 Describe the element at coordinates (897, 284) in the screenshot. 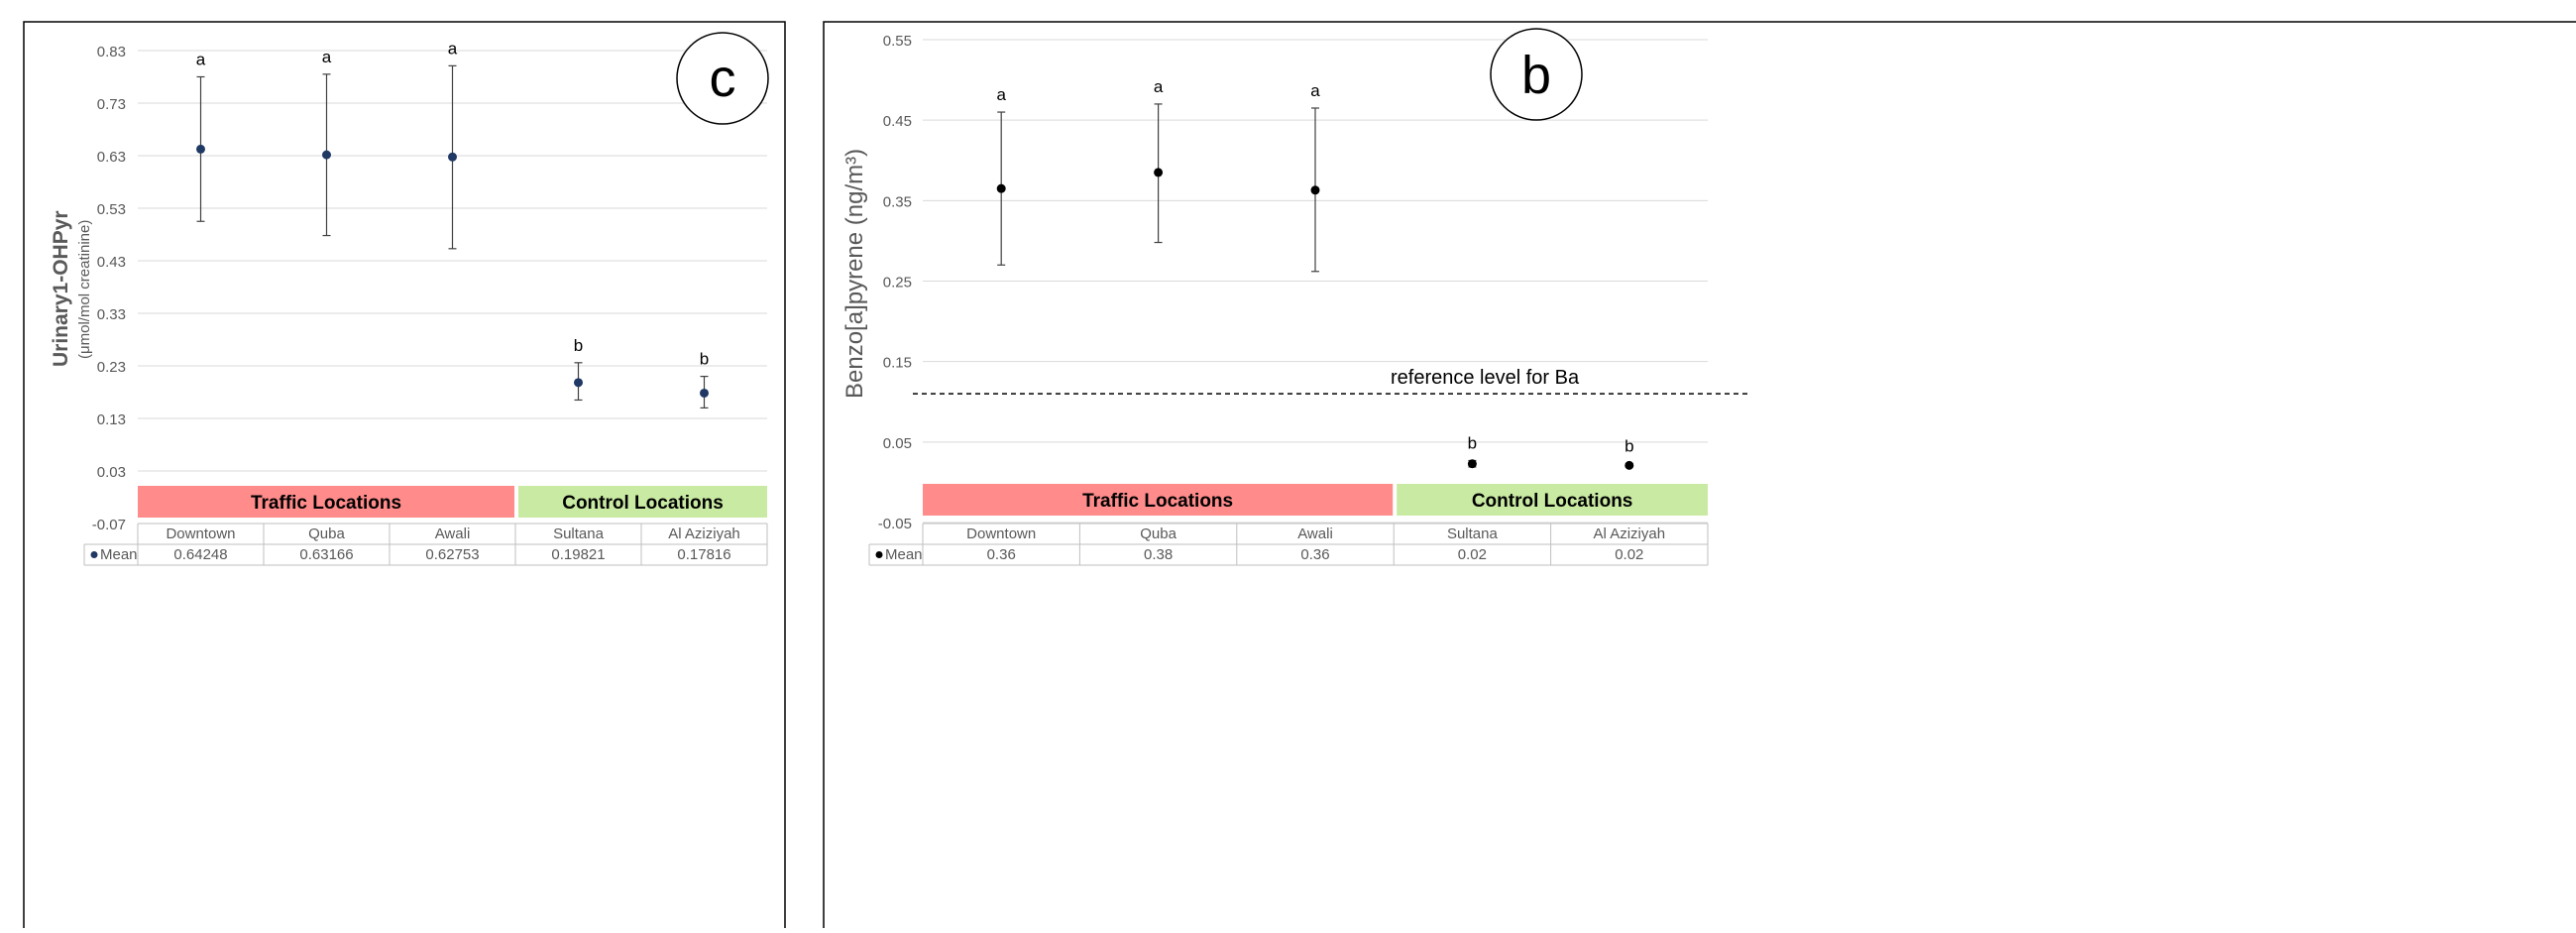

I see `y-tick-label: 0.25` at that location.